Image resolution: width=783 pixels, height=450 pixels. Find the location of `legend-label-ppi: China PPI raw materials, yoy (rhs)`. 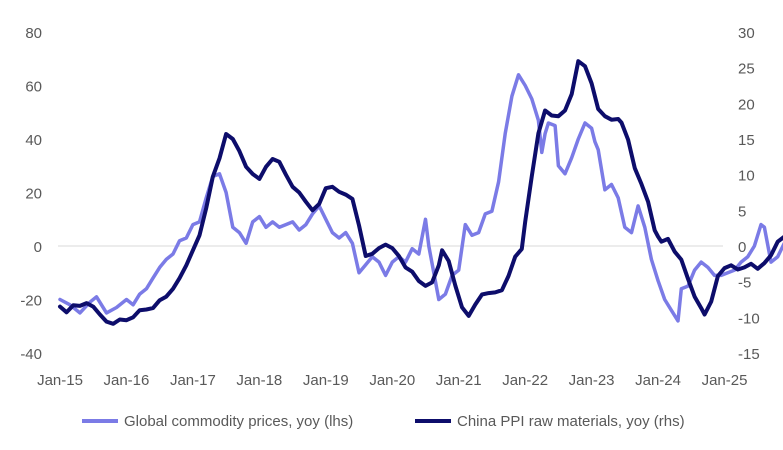

legend-label-ppi: China PPI raw materials, yoy (rhs) is located at coordinates (571, 421).